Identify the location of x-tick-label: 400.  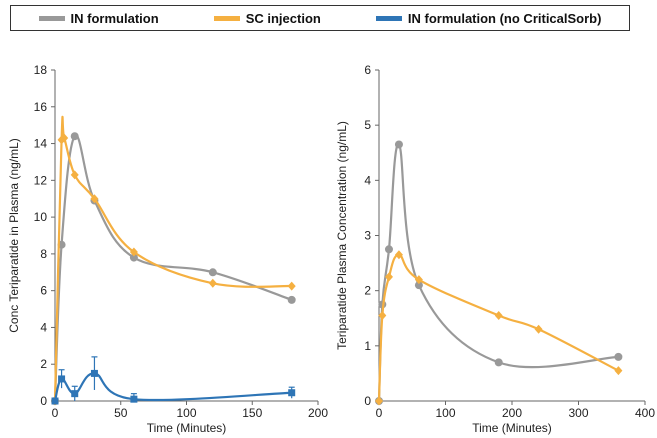
(645, 413).